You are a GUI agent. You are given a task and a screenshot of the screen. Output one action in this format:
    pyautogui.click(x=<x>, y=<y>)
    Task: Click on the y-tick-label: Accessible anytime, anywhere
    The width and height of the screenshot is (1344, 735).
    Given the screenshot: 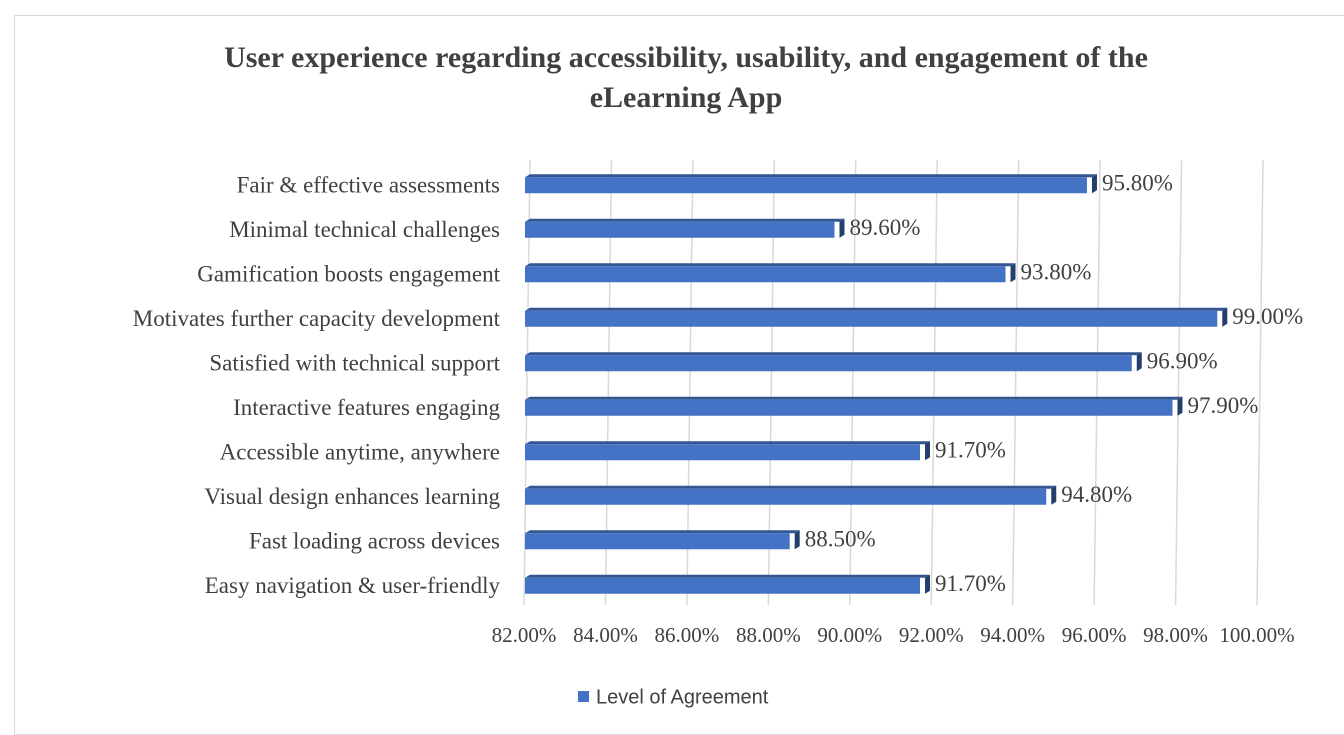 What is the action you would take?
    pyautogui.click(x=360, y=452)
    